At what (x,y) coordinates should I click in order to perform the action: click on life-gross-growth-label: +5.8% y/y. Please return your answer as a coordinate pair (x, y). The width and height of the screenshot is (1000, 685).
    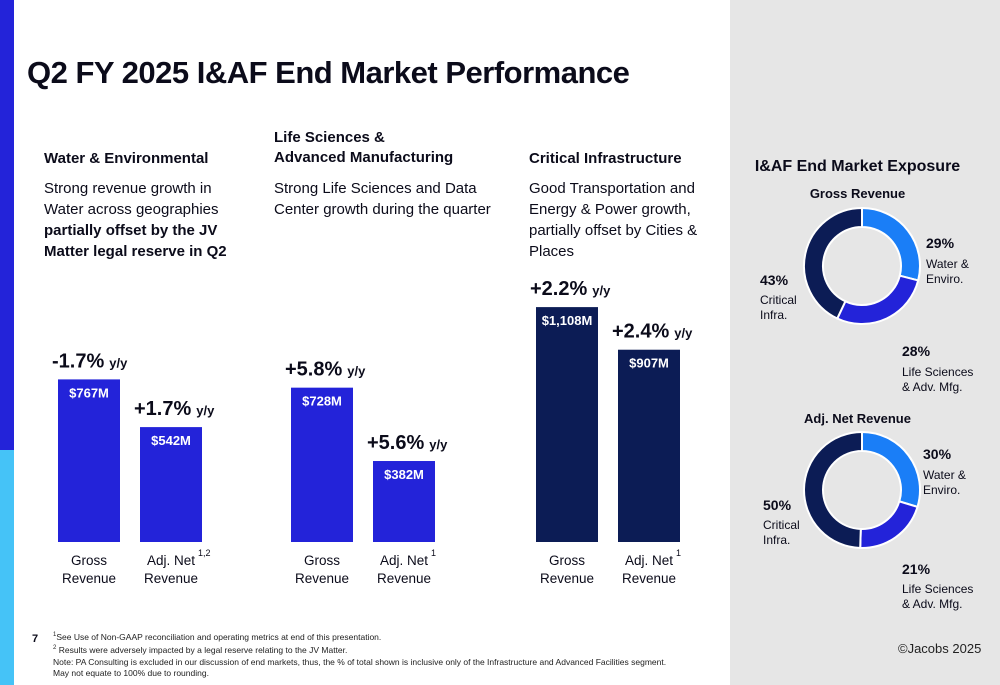
    Looking at the image, I should click on (325, 370).